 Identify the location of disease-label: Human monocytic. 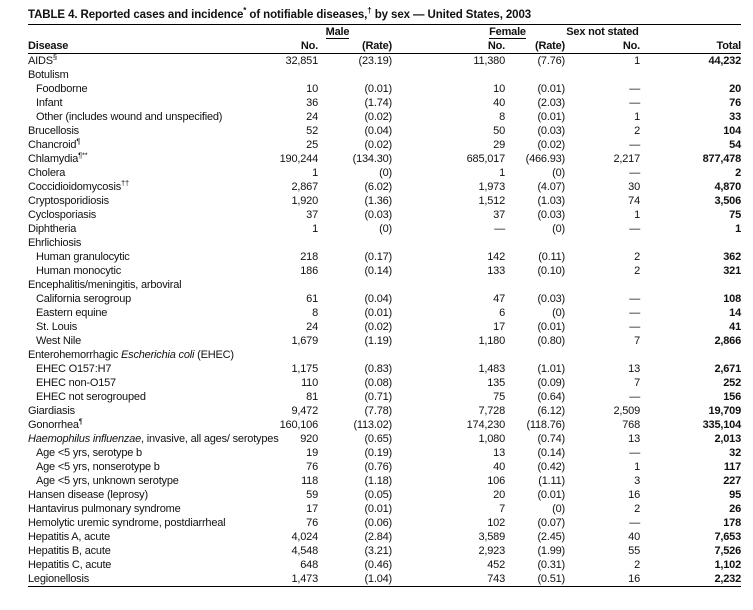
(79, 271).